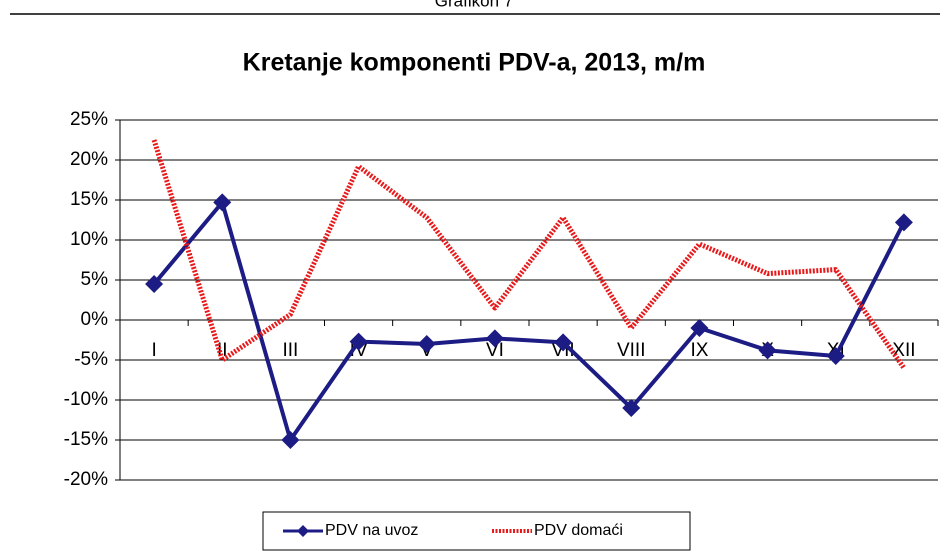  I want to click on x-tick-label: III, so click(290, 350).